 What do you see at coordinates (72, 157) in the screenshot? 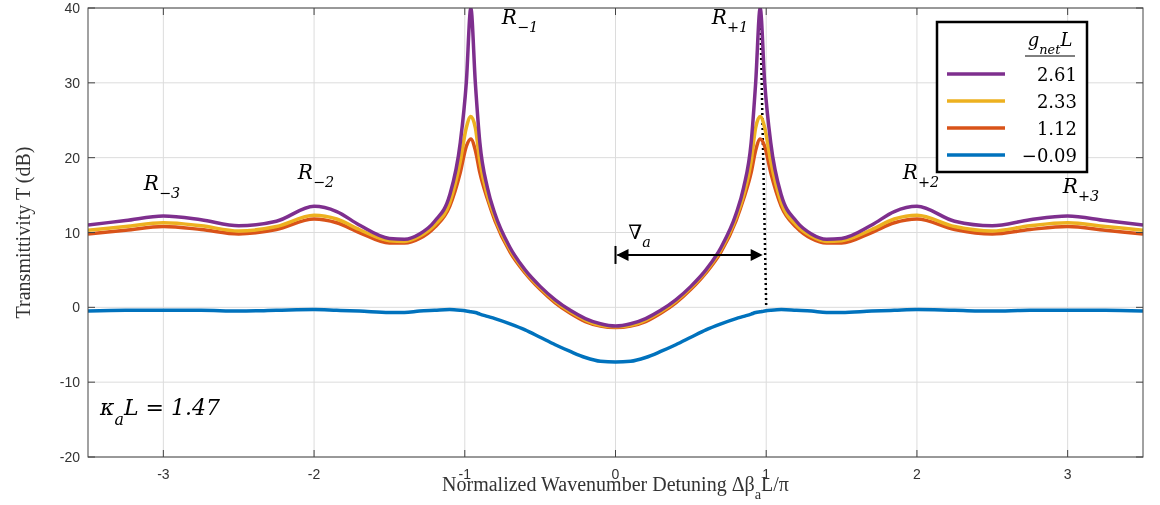
I see `y-tick-label: 20` at bounding box center [72, 157].